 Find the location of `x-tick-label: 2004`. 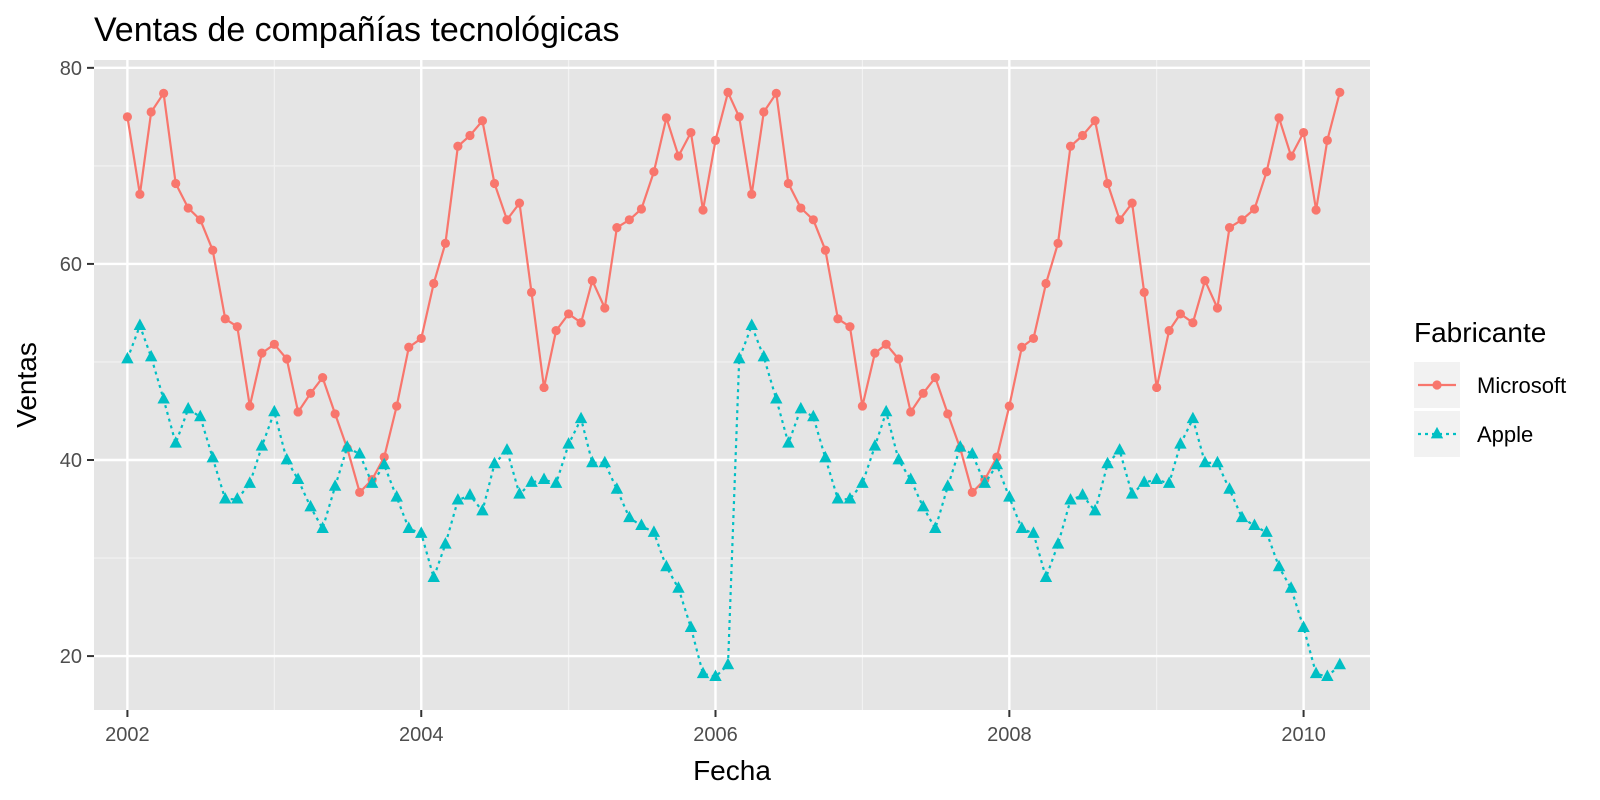

x-tick-label: 2004 is located at coordinates (421, 735).